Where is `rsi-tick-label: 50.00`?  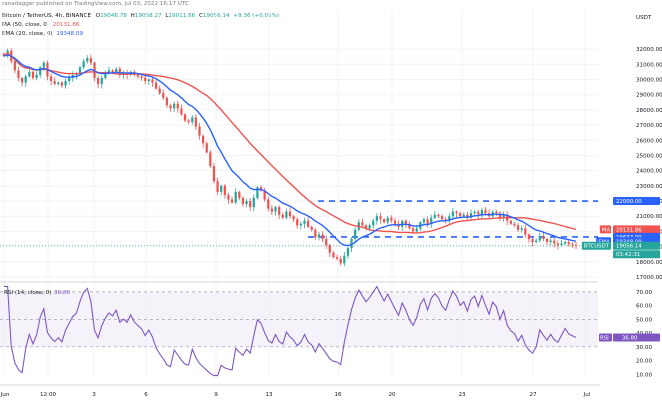 rsi-tick-label: 50.00 is located at coordinates (644, 320).